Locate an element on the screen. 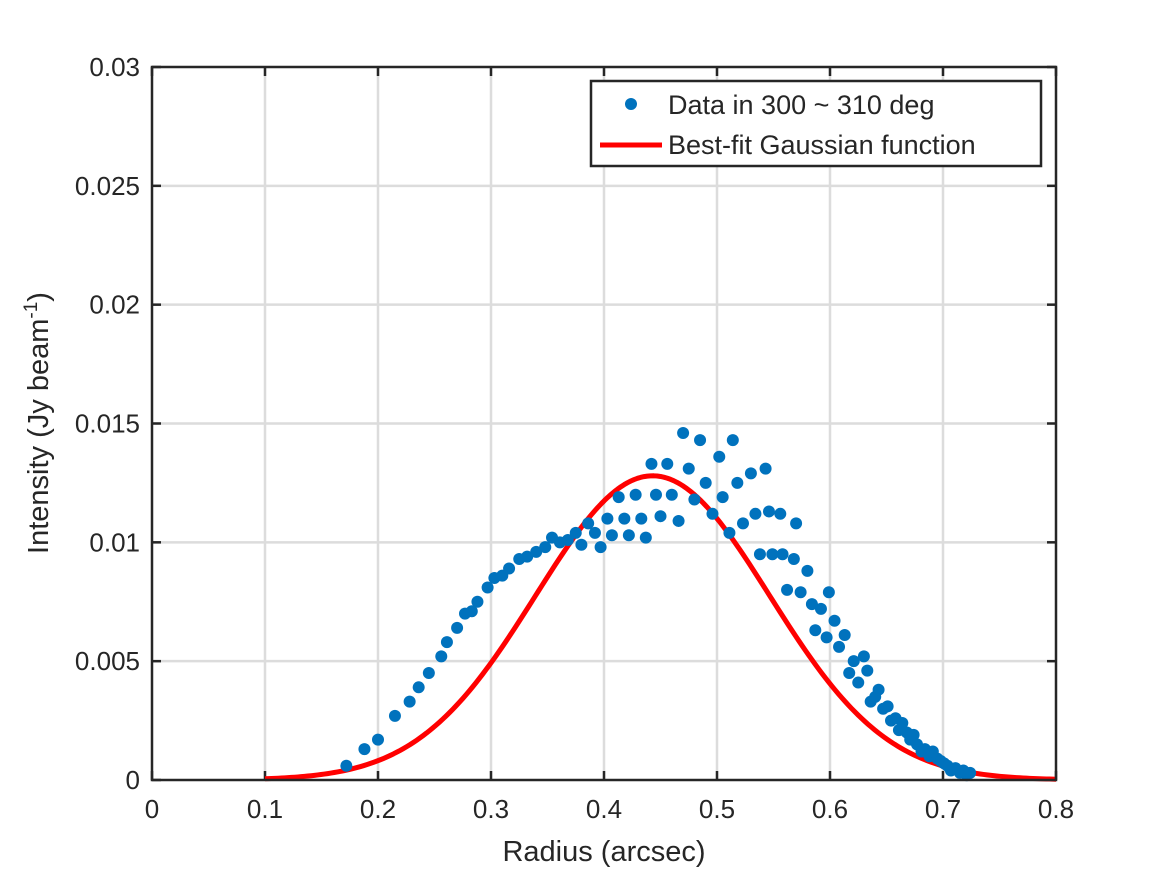 This screenshot has height=875, width=1167. x-tick-label: 0.3 is located at coordinates (491, 809).